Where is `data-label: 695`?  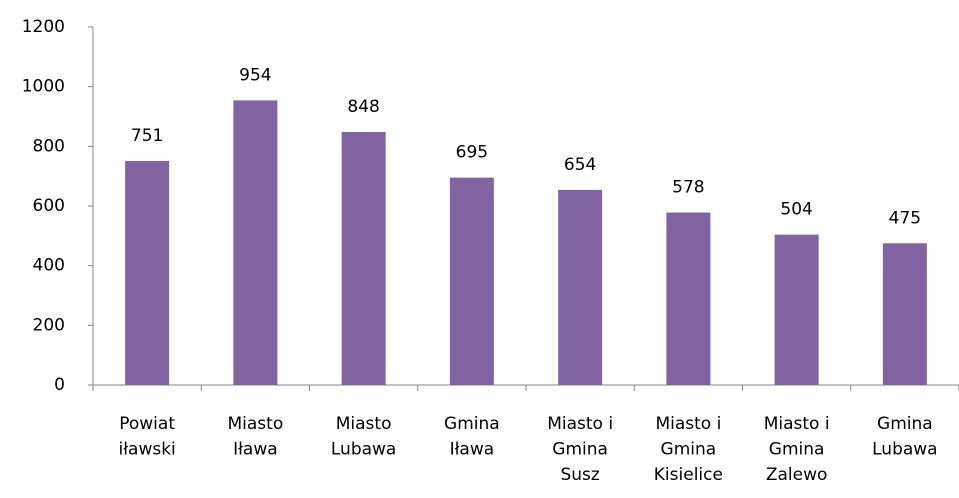 data-label: 695 is located at coordinates (472, 153).